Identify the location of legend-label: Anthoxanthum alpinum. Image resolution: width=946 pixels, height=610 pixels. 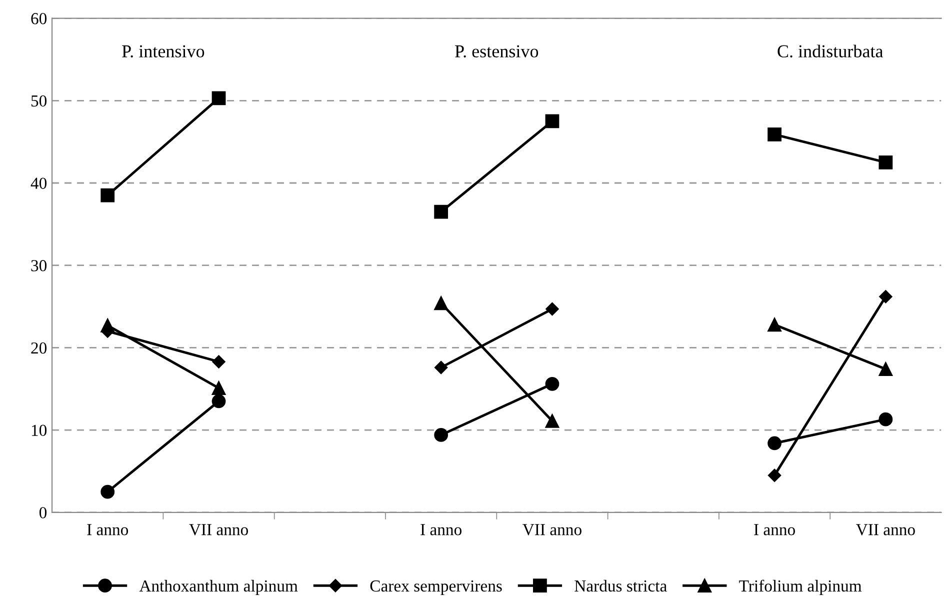
(218, 587).